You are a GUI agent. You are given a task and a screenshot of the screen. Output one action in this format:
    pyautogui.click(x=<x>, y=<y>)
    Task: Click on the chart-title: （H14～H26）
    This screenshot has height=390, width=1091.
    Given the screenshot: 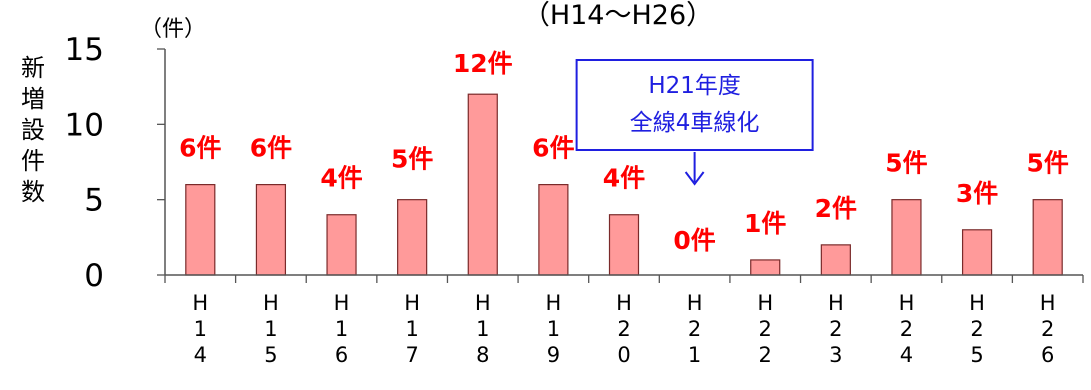 What is the action you would take?
    pyautogui.click(x=618, y=15)
    